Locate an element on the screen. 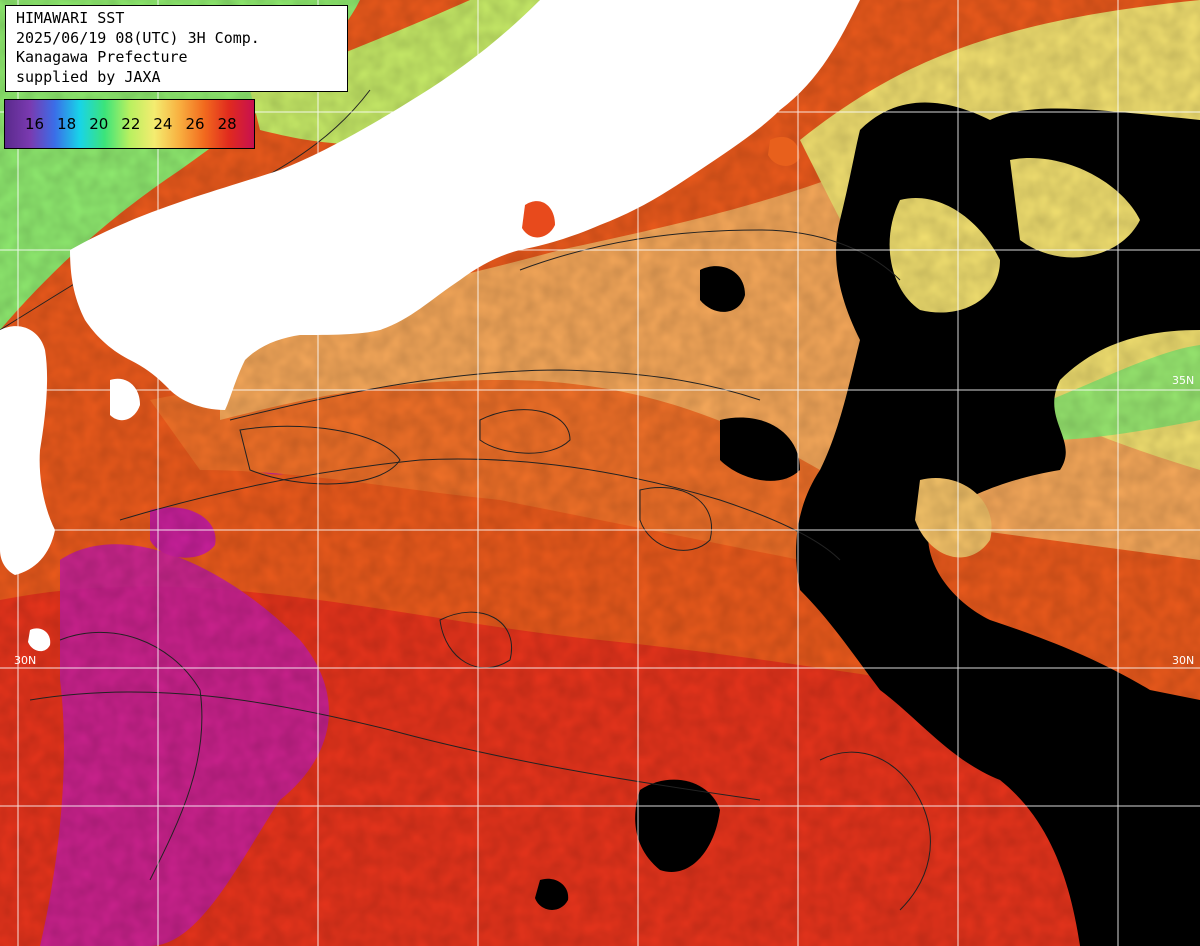  legend-tick-22: 22 is located at coordinates (131, 124).